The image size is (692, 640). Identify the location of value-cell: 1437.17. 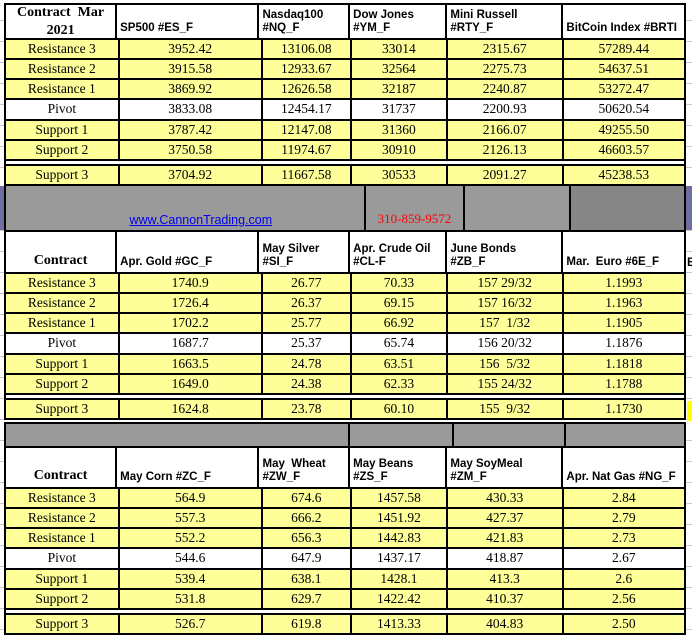
(397, 558).